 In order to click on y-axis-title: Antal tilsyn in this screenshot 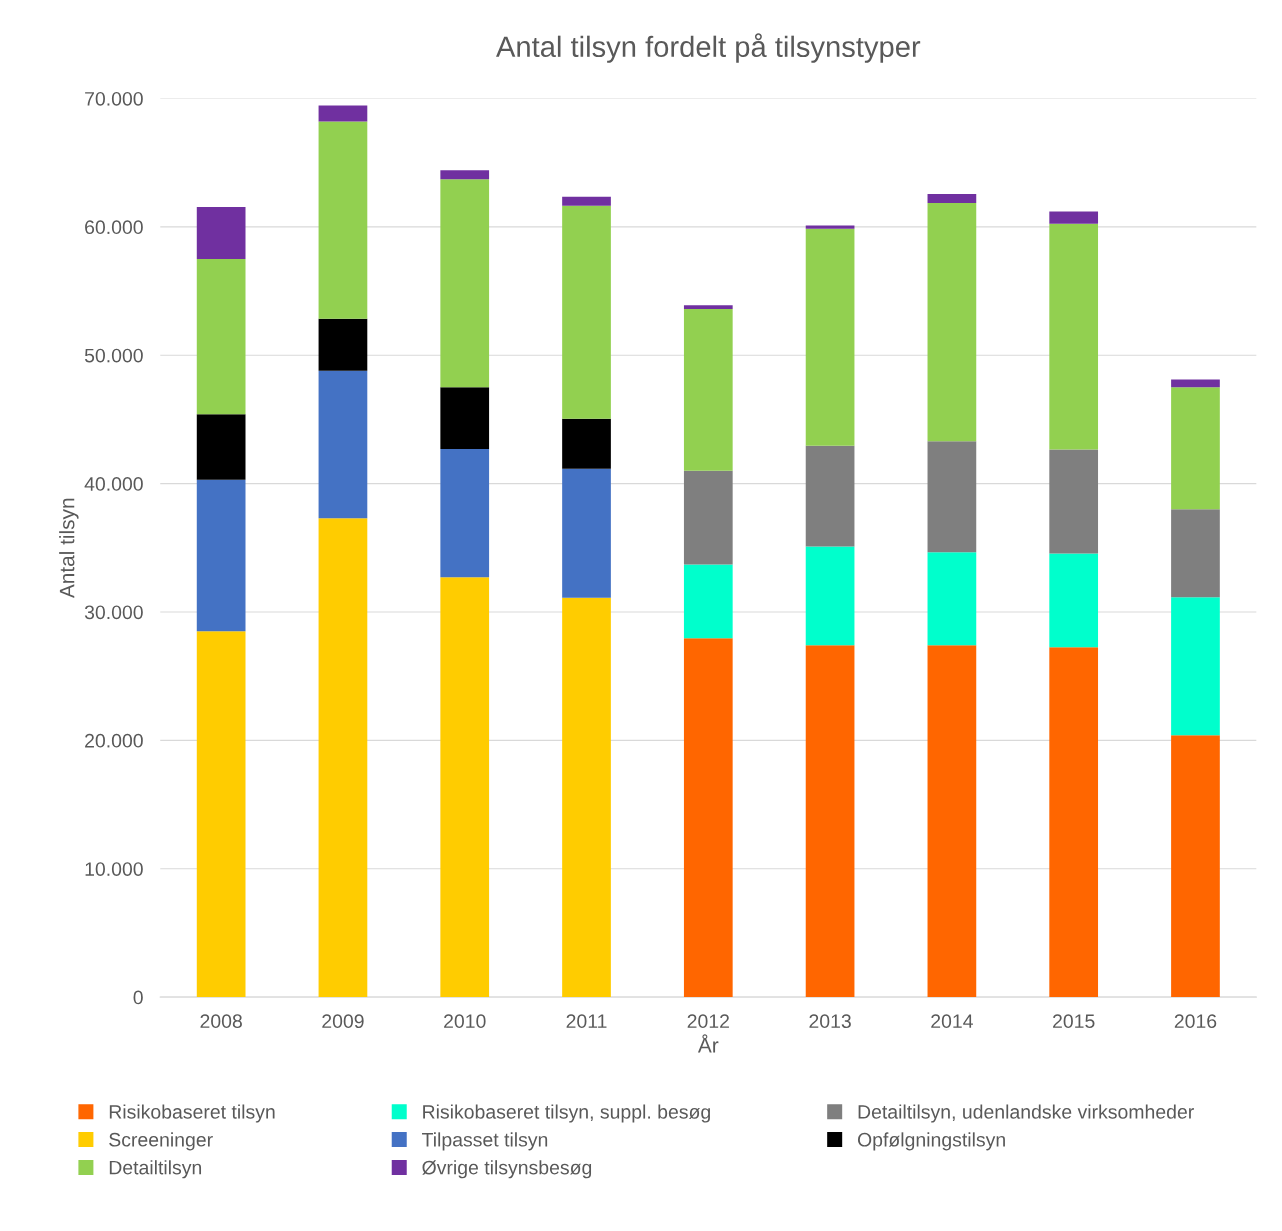, I will do `click(69, 548)`.